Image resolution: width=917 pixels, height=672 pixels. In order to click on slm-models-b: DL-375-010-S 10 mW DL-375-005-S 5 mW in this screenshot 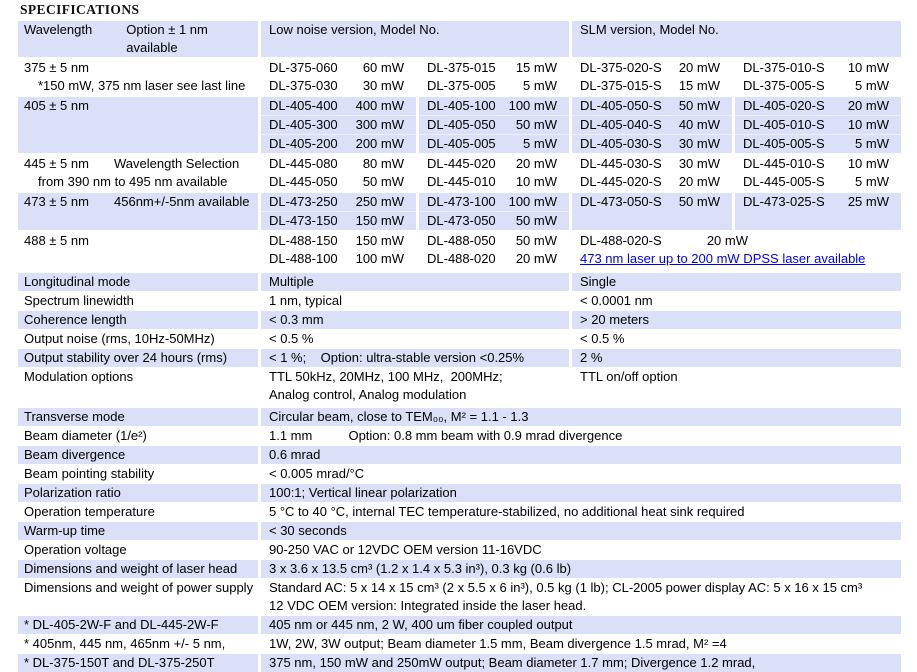, I will do `click(818, 77)`.